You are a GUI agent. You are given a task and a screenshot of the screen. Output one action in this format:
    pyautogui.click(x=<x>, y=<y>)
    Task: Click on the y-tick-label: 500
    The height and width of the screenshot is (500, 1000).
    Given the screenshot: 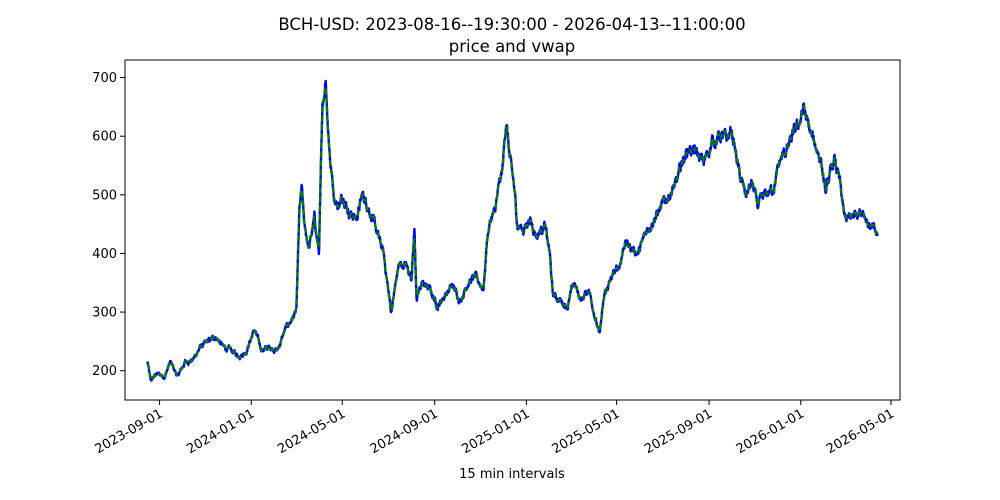 What is the action you would take?
    pyautogui.click(x=104, y=195)
    